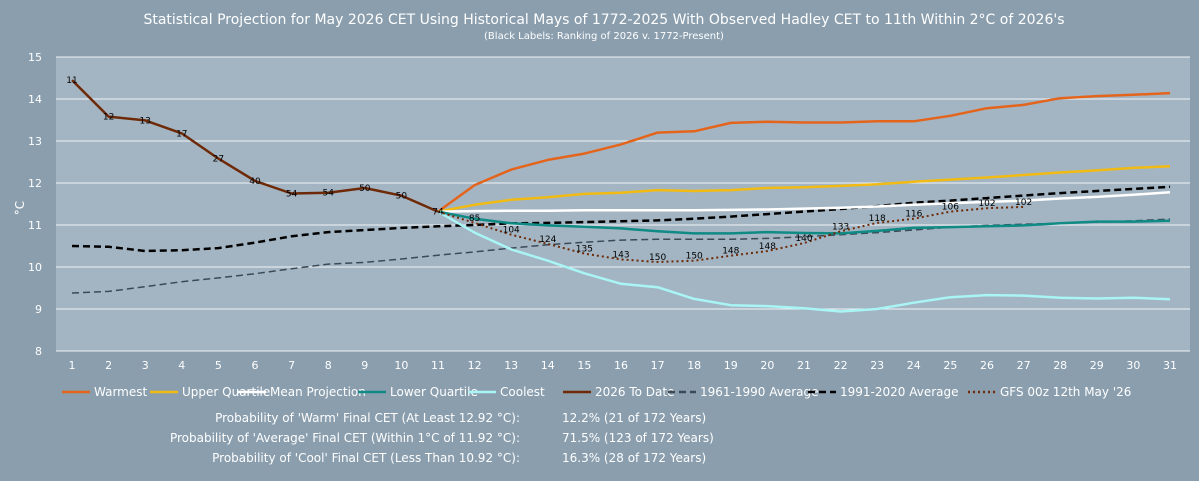 This screenshot has width=1199, height=481. Describe the element at coordinates (899, 392) in the screenshot. I see `legend-label: 1991-2020 Average` at that location.